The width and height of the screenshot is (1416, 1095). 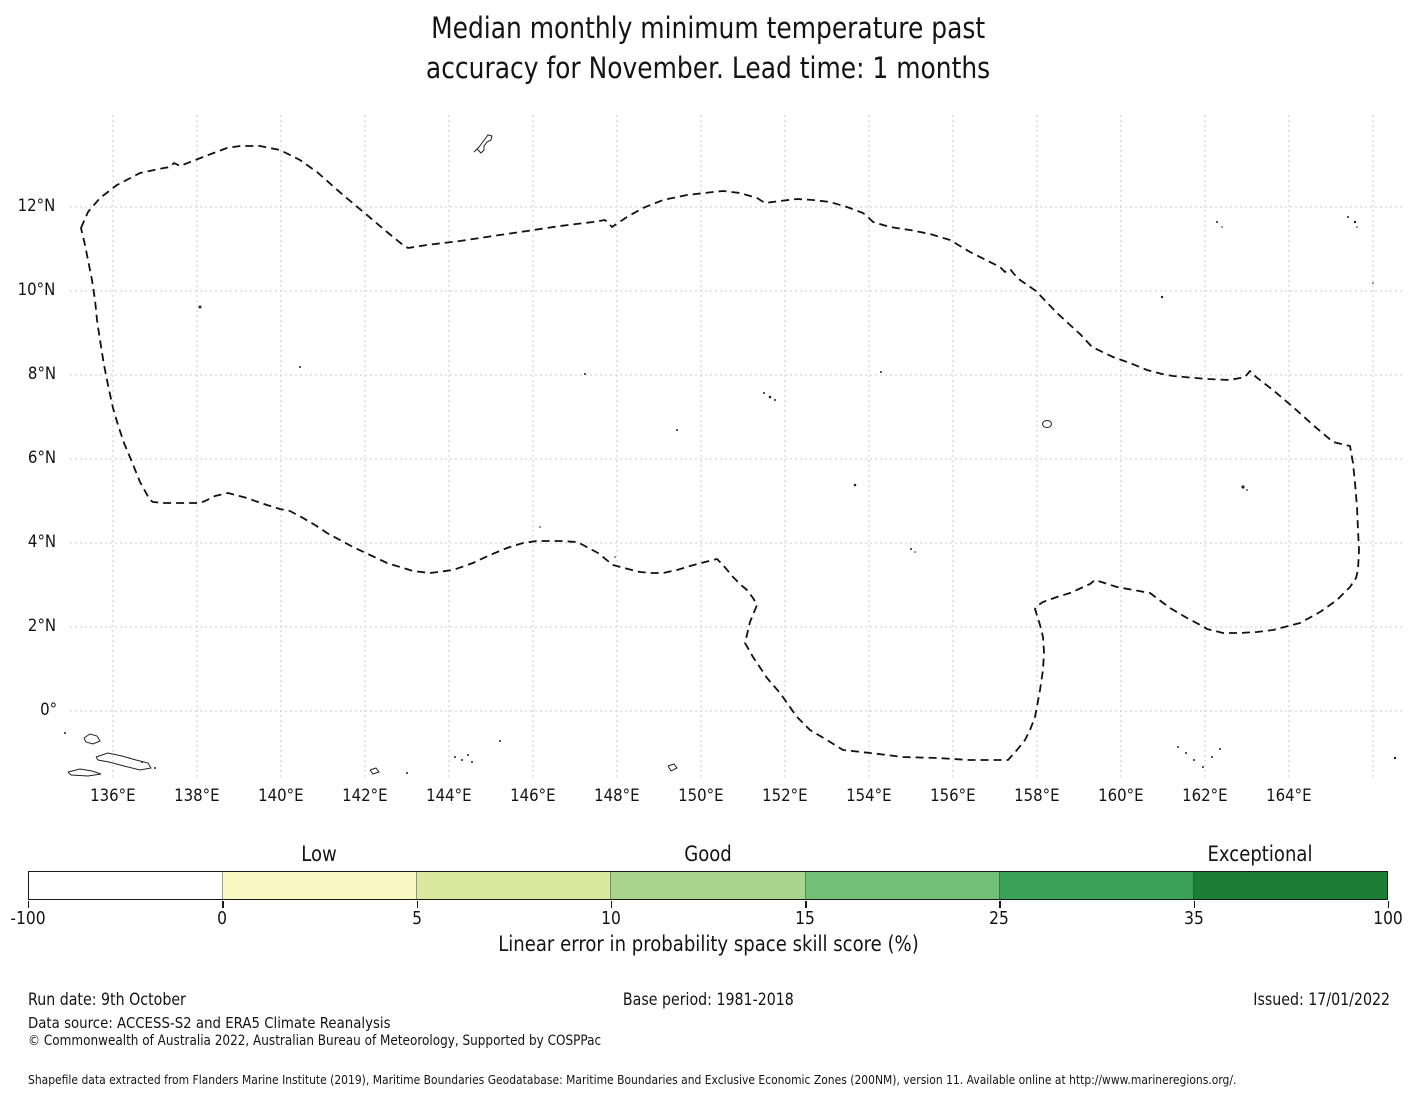 What do you see at coordinates (48, 710) in the screenshot?
I see `lat-tick-label: 0°` at bounding box center [48, 710].